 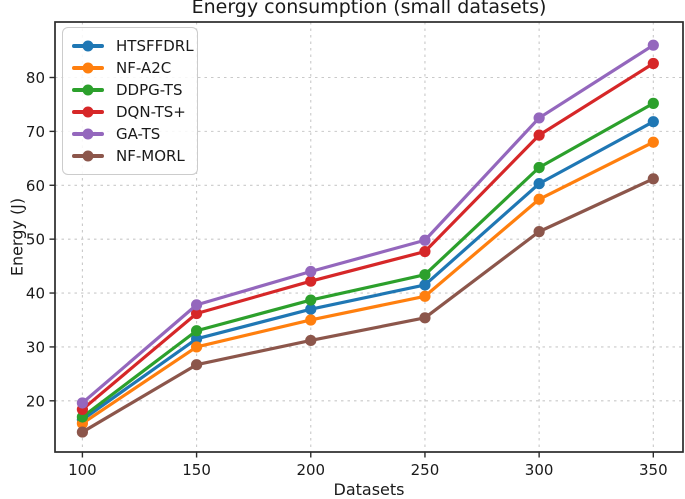 I want to click on legend-item-htsffdrl: HTSFFDRL, so click(x=133, y=46).